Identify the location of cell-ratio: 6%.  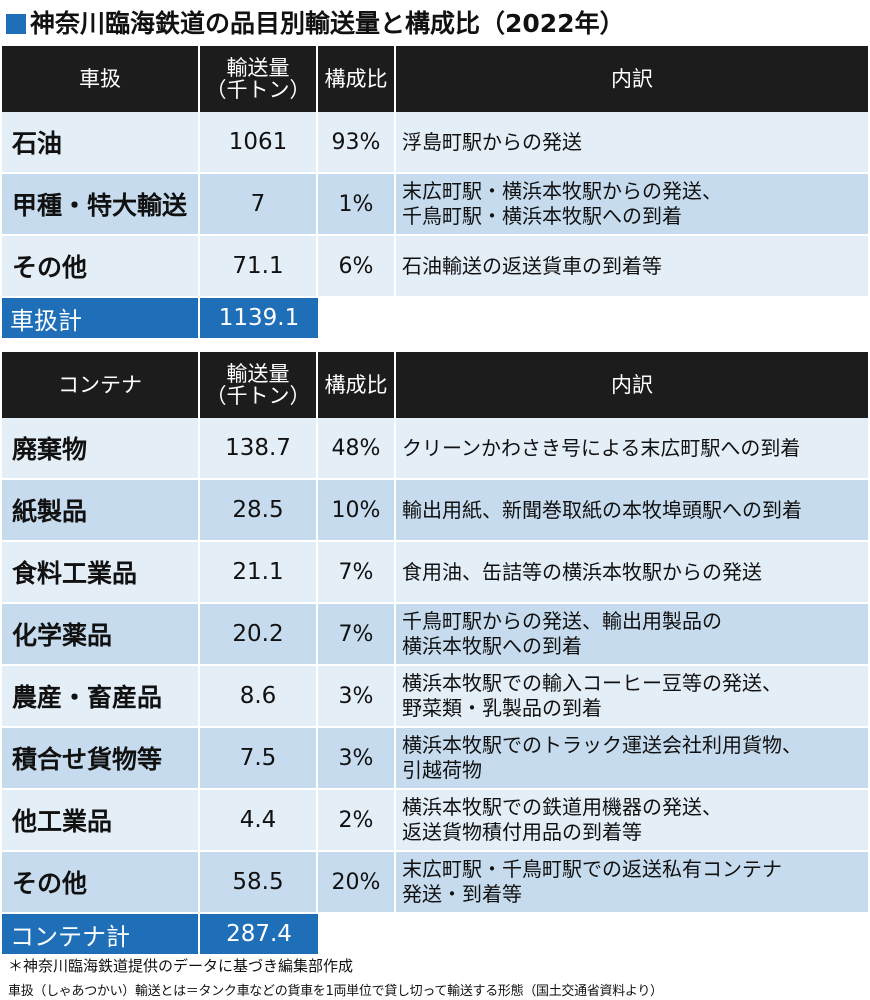
(357, 266).